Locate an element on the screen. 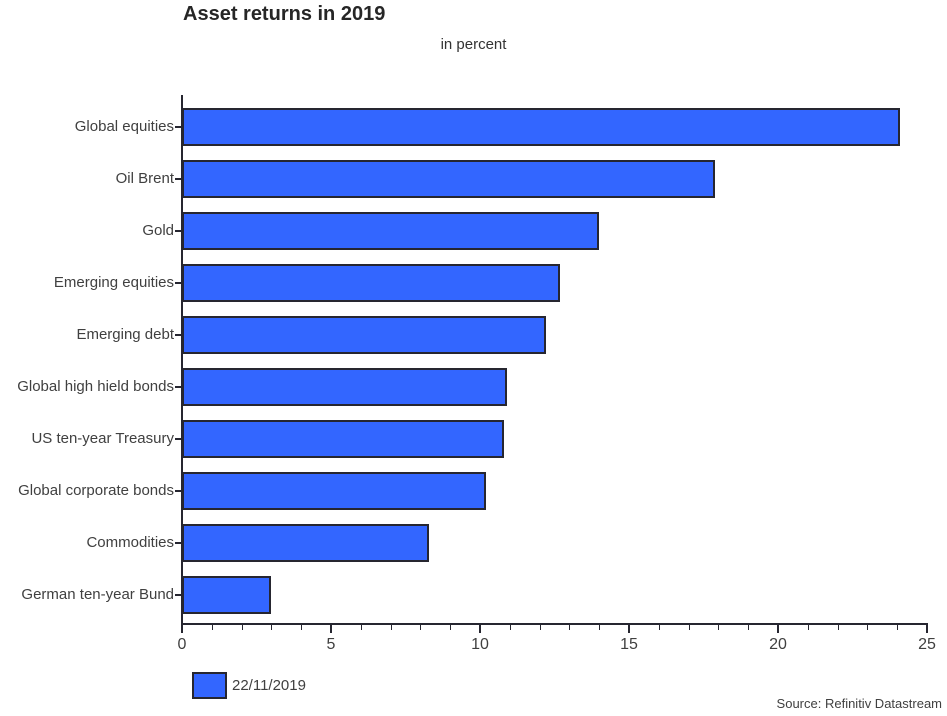  category-label: Emerging equities is located at coordinates (113, 282).